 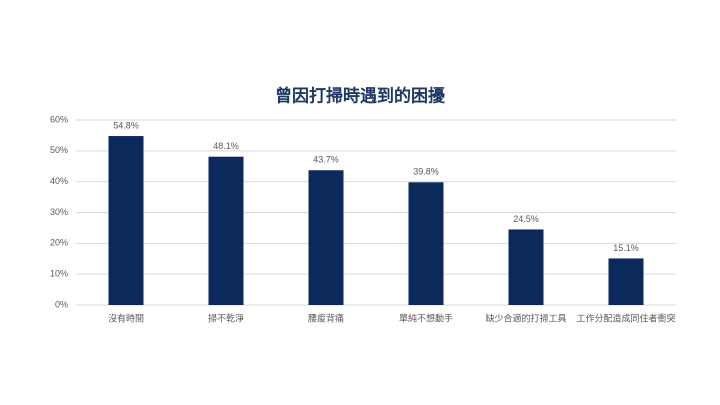 What do you see at coordinates (226, 146) in the screenshot?
I see `data-label: 48.1%` at bounding box center [226, 146].